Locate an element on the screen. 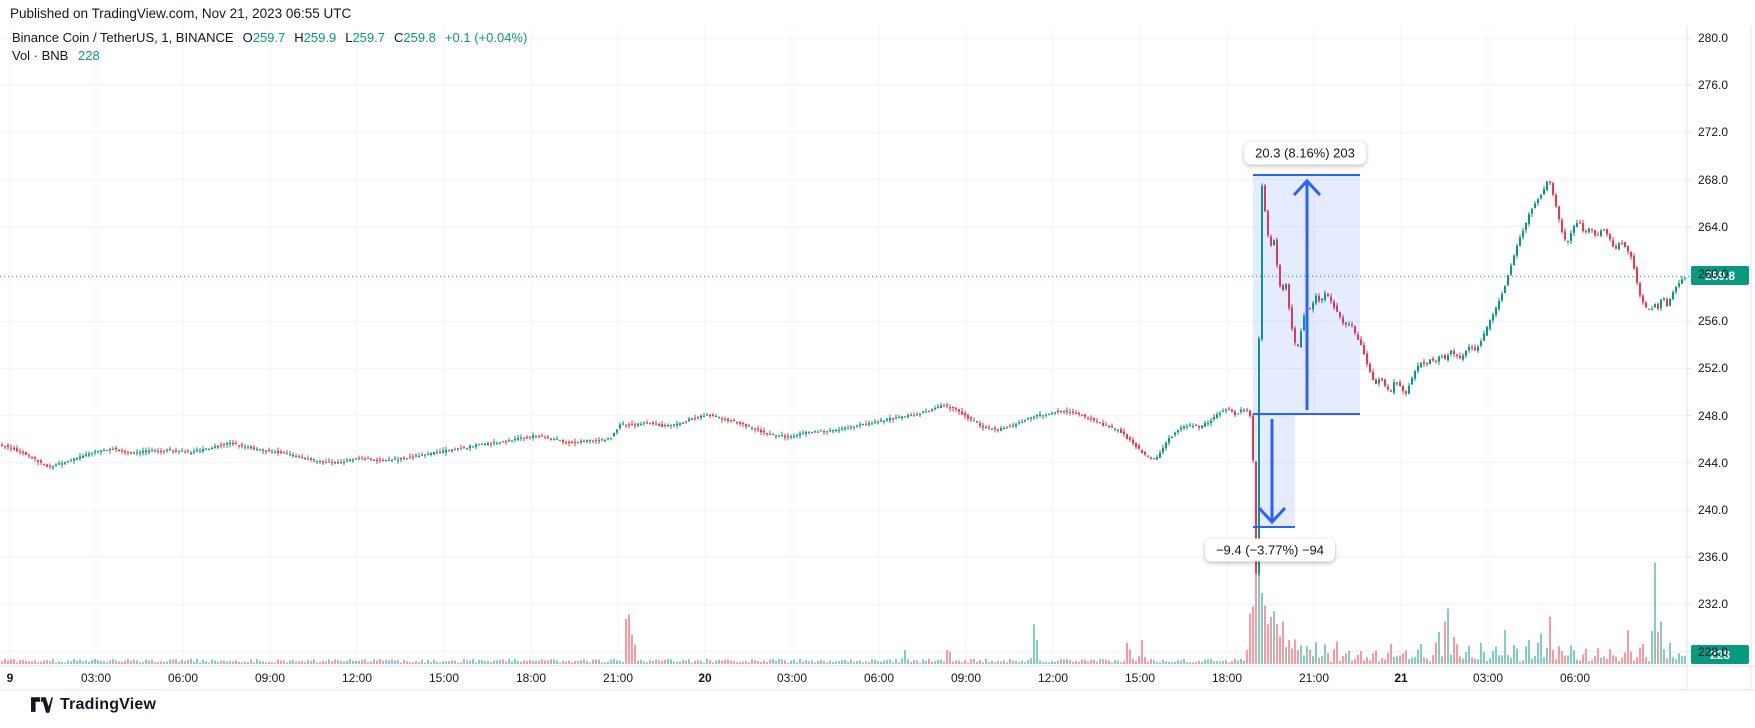 The width and height of the screenshot is (1755, 728). price-tick-label: 228.0 is located at coordinates (1713, 651).